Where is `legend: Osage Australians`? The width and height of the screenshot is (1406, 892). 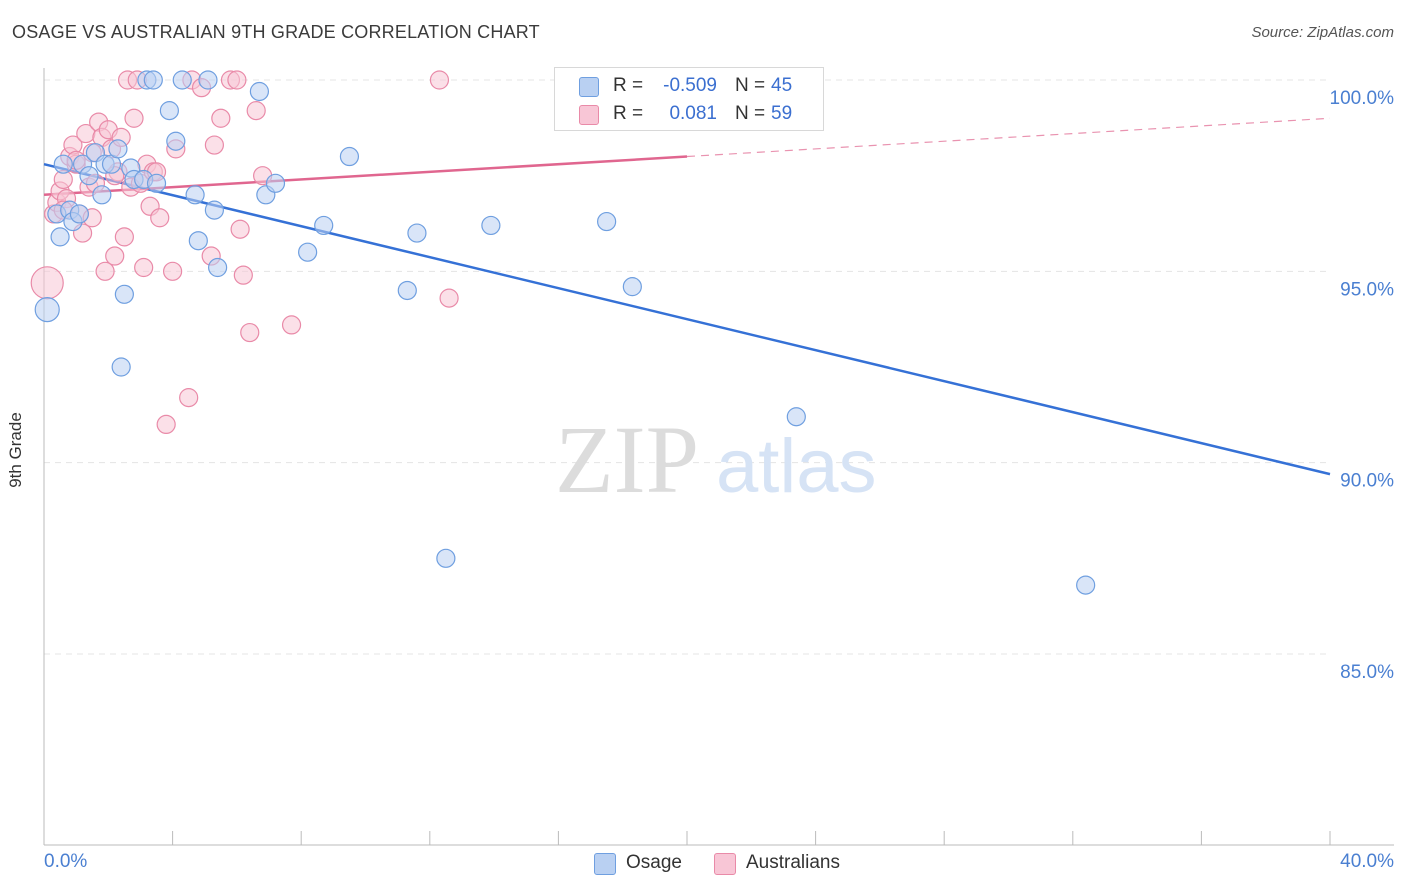 legend: Osage Australians is located at coordinates (703, 865).